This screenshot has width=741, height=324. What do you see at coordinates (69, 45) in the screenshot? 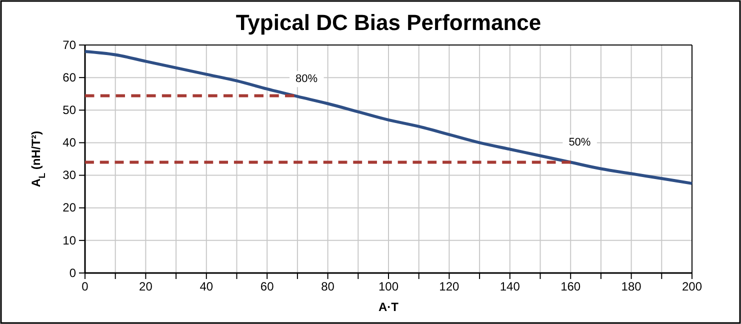
I see `y-tick-label: 70` at bounding box center [69, 45].